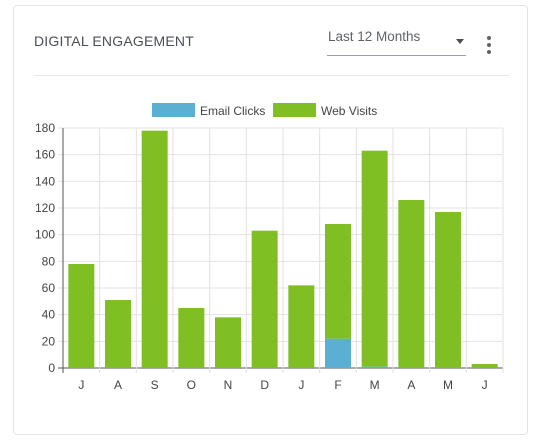  I want to click on chevron-down-icon, so click(460, 41).